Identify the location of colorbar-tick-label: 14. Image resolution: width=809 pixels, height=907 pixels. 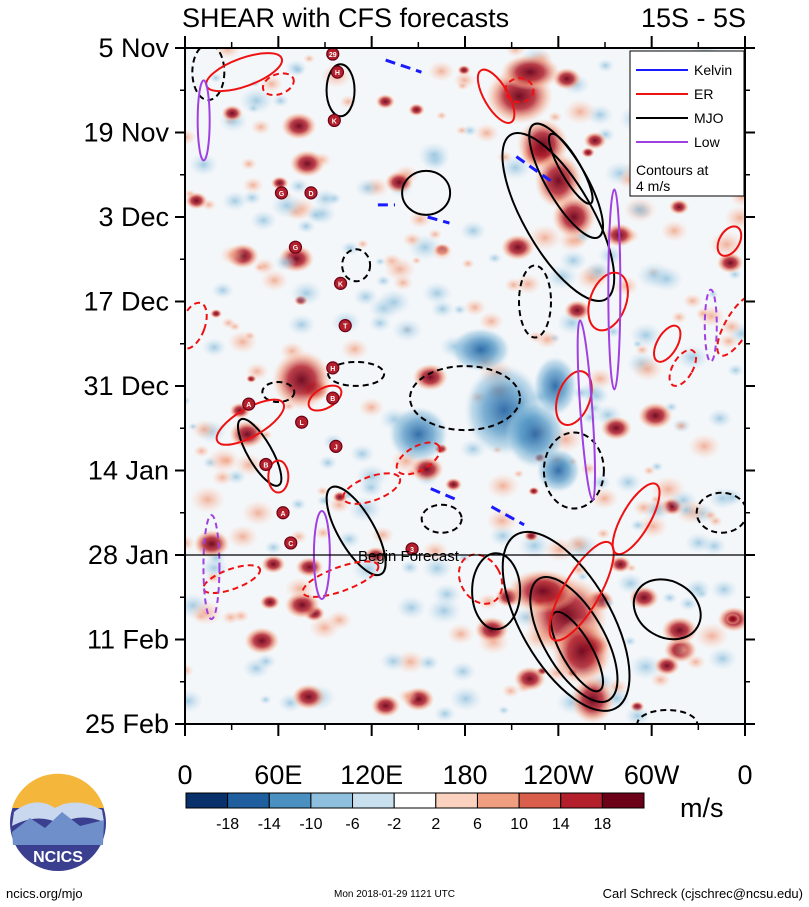
(561, 824).